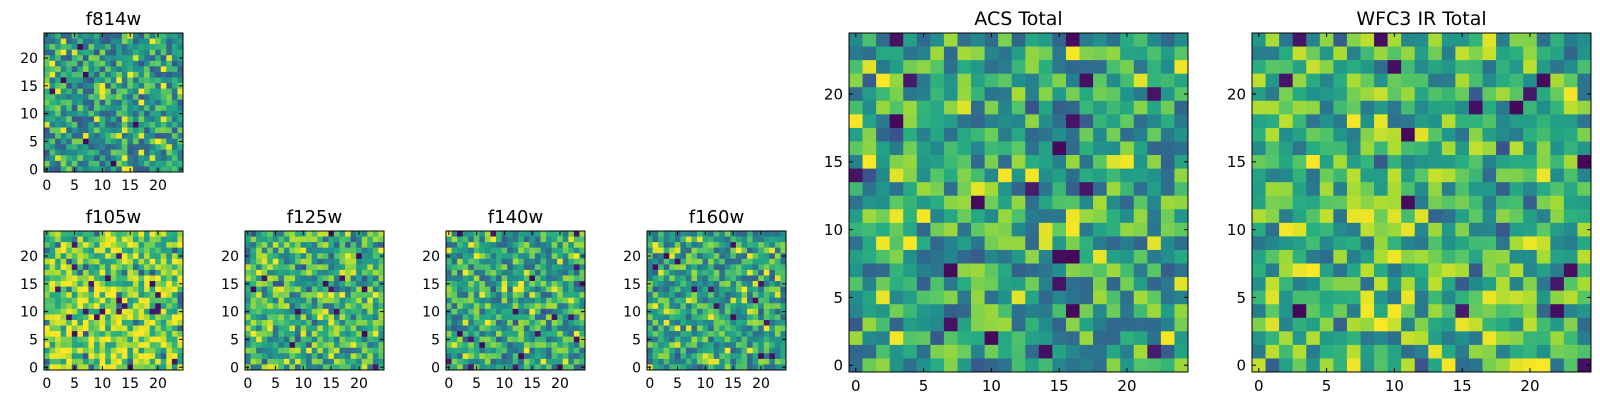 This screenshot has width=1600, height=400. Describe the element at coordinates (315, 301) in the screenshot. I see `heatmap-cells` at that location.